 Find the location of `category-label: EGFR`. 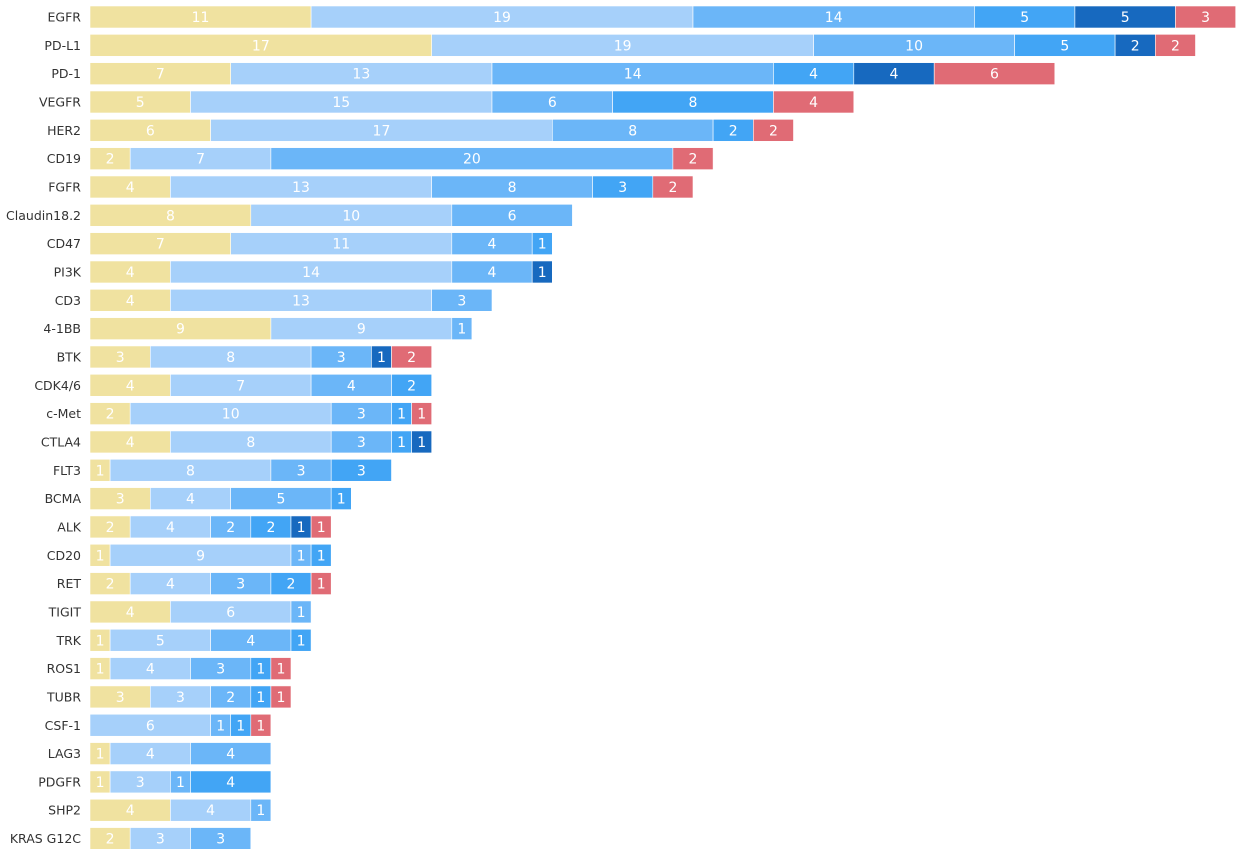

category-label: EGFR is located at coordinates (65, 17).